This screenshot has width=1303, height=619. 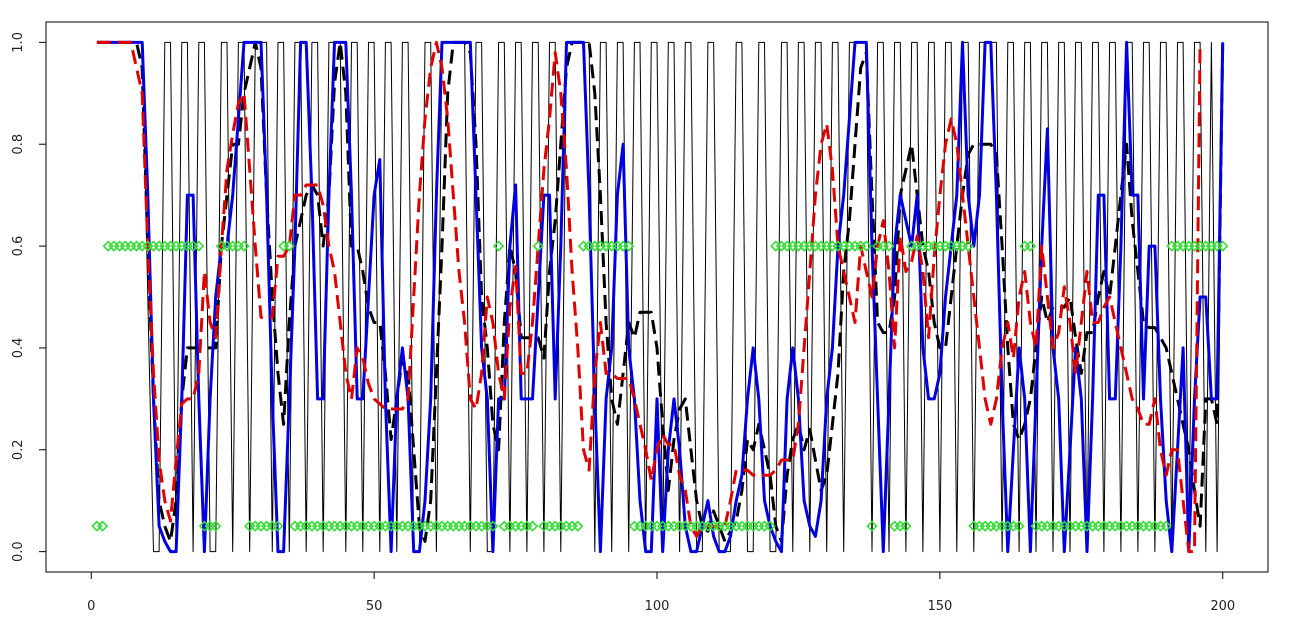 What do you see at coordinates (661, 592) in the screenshot?
I see `x-axis: 0 50 100 150 200` at bounding box center [661, 592].